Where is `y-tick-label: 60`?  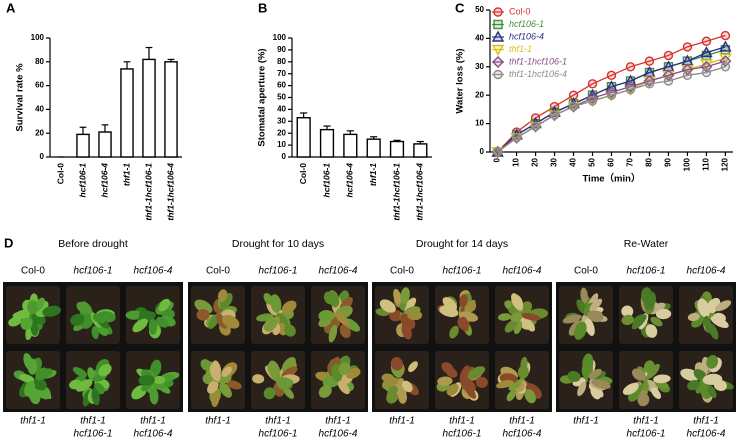 y-tick-label: 60 is located at coordinates (281, 85).